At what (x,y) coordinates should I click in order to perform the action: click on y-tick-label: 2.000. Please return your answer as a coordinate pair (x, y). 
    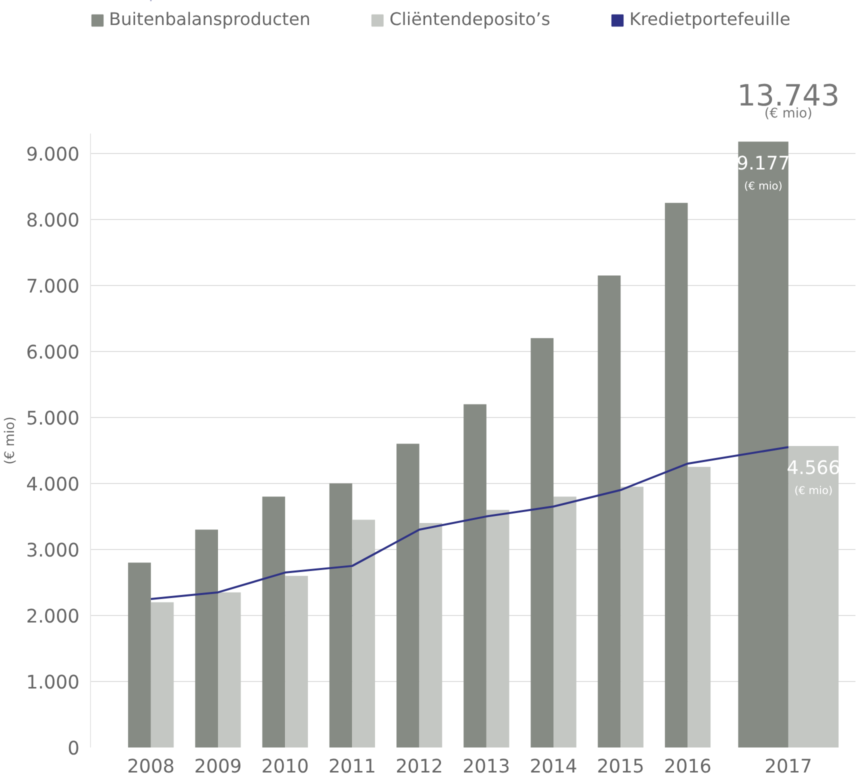
    Looking at the image, I should click on (53, 617).